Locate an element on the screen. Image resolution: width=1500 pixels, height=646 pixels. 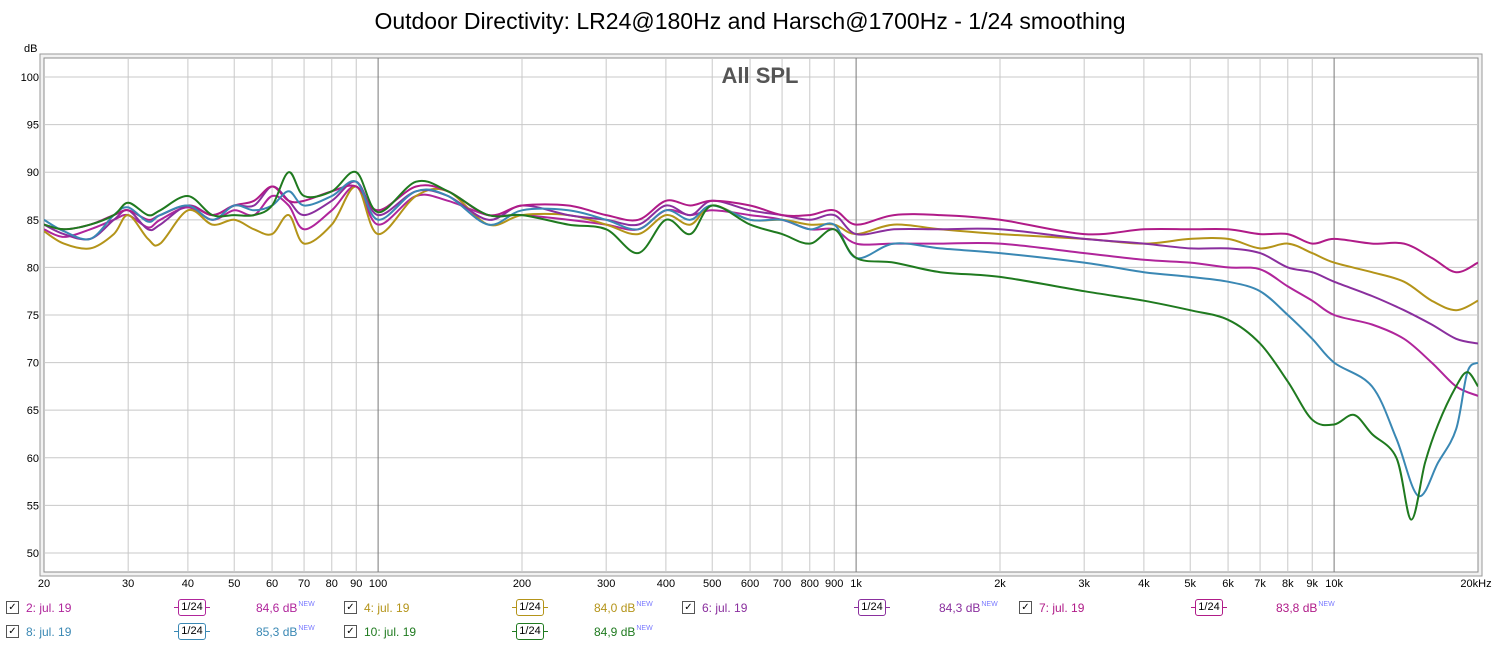
y-tick-label: 65 is located at coordinates (33, 411).